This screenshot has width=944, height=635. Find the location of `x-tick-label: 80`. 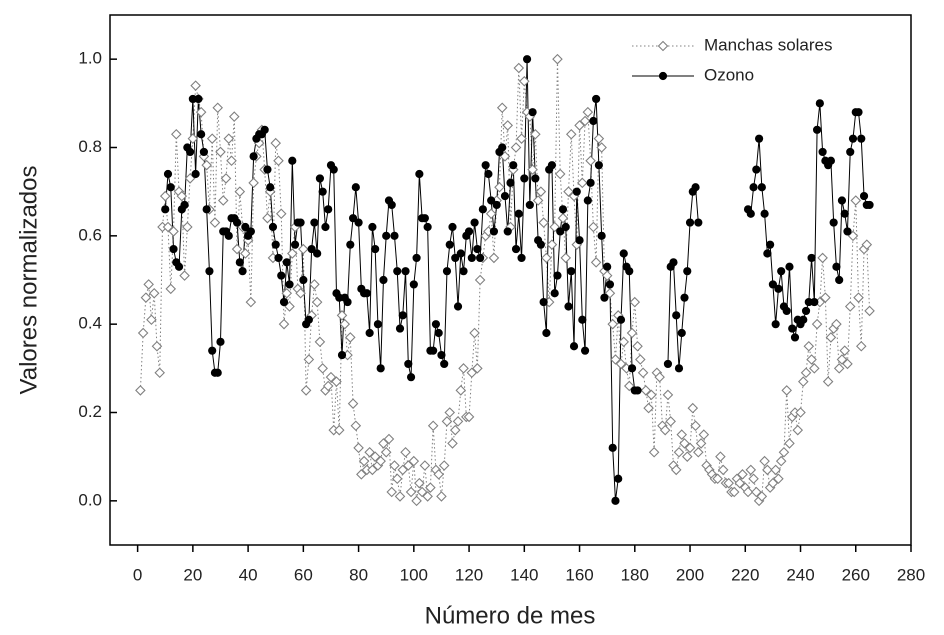

x-tick-label: 80 is located at coordinates (358, 574).